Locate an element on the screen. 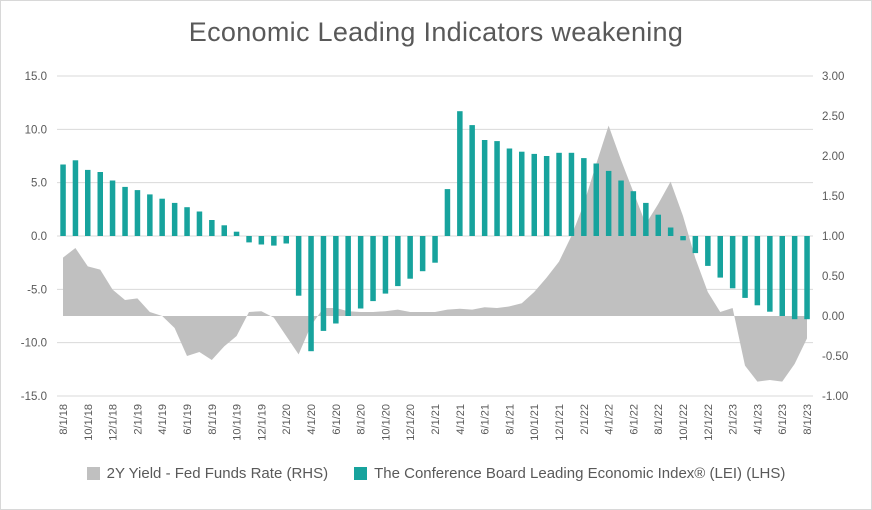  svg-text: 12/1/20 is located at coordinates (411, 422).